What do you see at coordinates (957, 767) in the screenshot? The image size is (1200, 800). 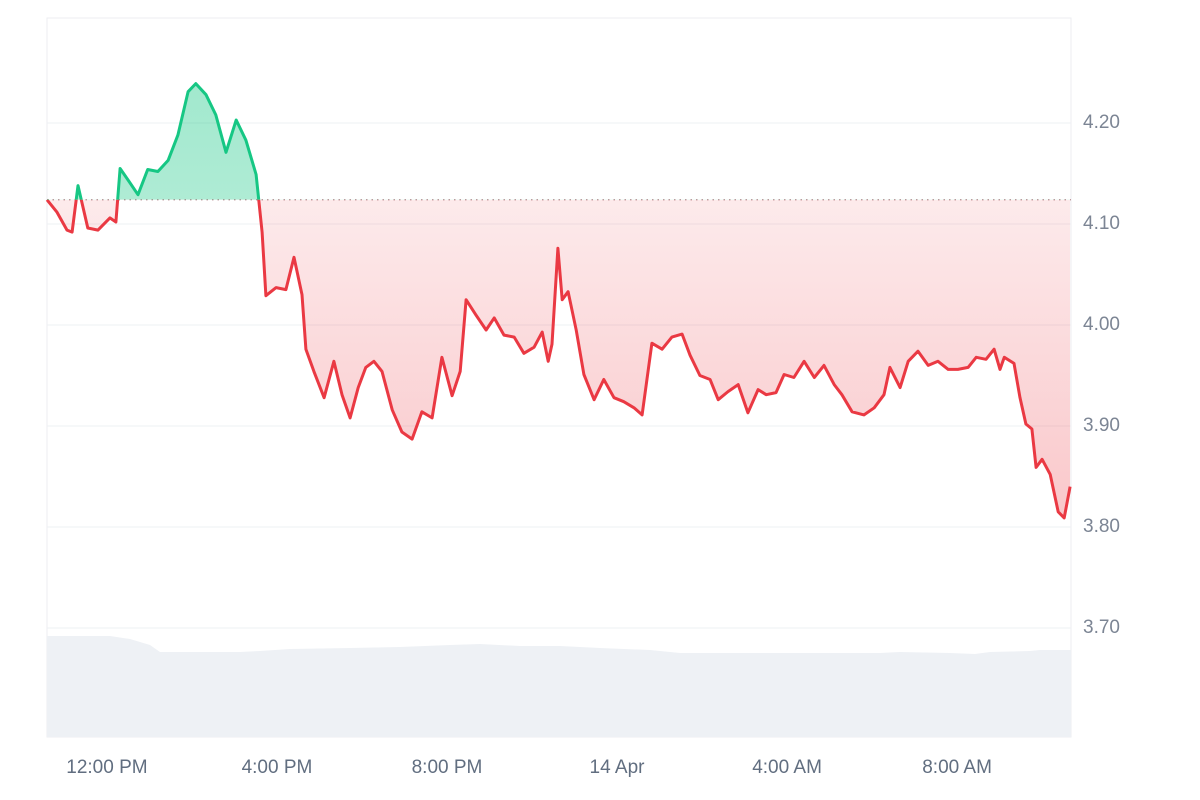 I see `x-tick-label: 8:00 AM` at bounding box center [957, 767].